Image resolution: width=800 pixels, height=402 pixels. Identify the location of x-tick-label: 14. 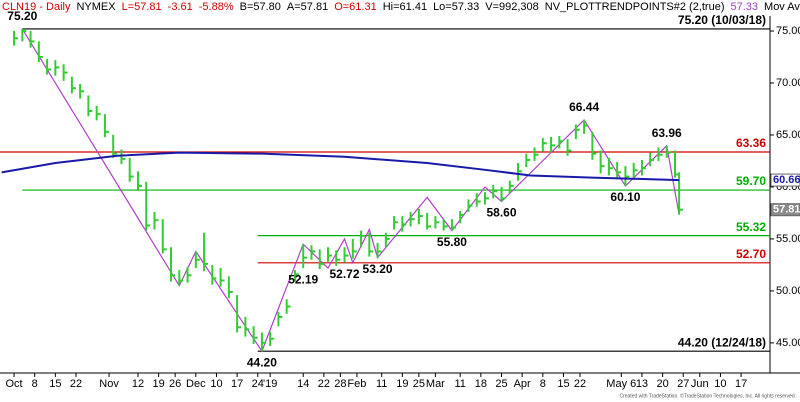
(303, 384).